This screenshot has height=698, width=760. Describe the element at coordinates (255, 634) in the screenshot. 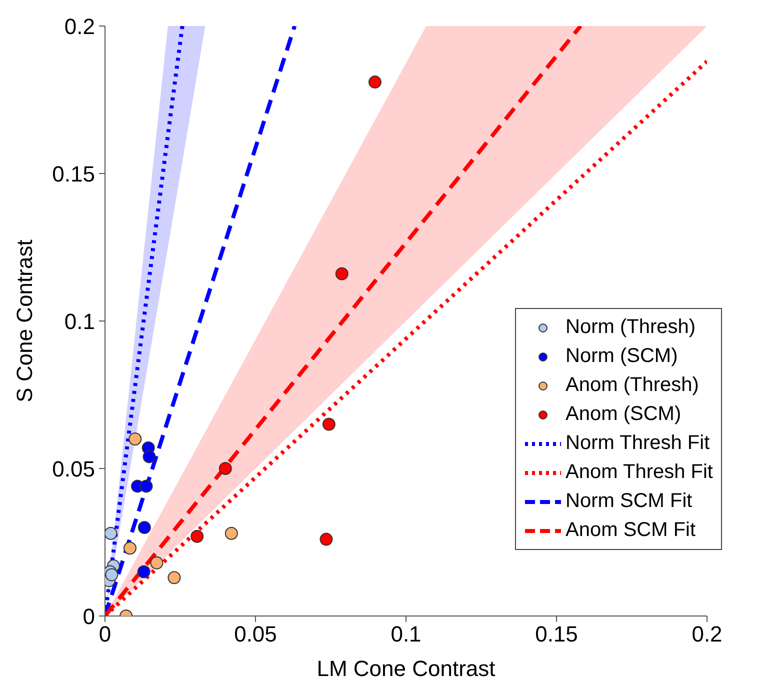

I see `x-tick-label: 0.05` at that location.